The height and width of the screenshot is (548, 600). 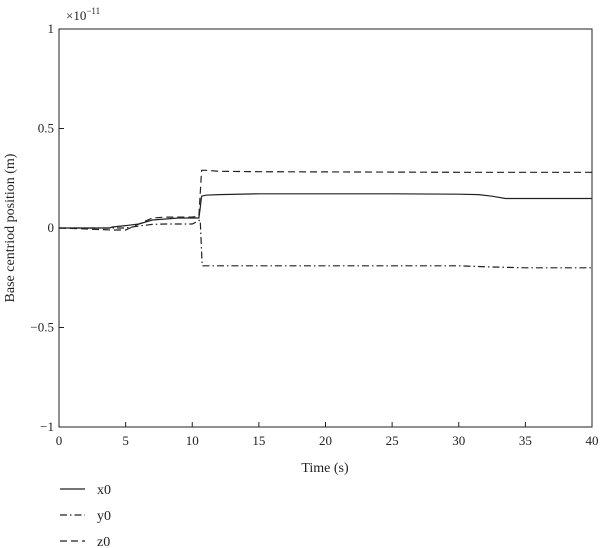 What do you see at coordinates (325, 211) in the screenshot?
I see `series-line-x0` at bounding box center [325, 211].